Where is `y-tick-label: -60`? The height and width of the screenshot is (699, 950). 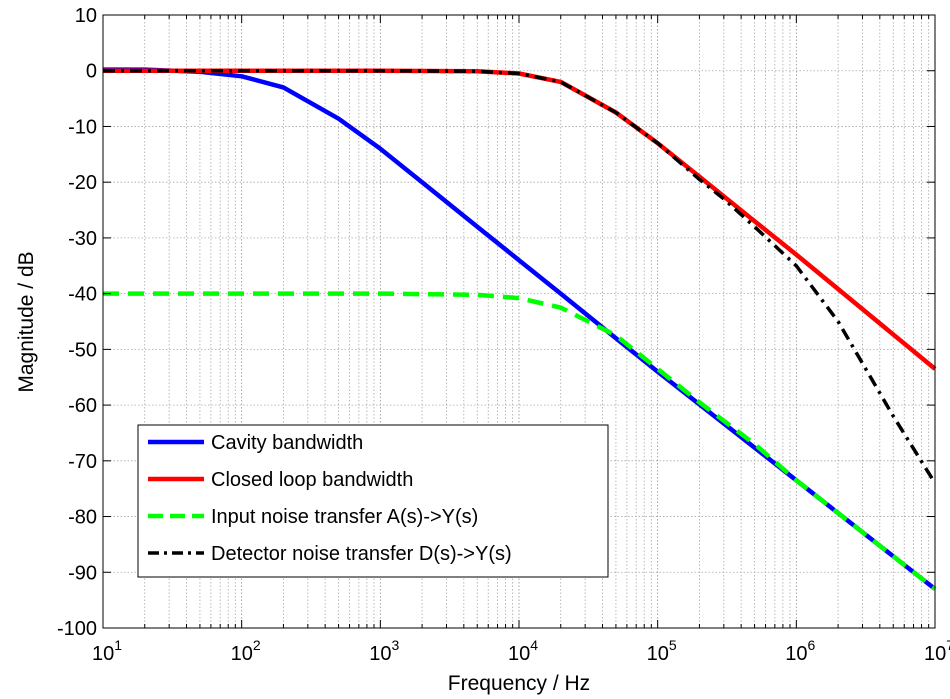 y-tick-label: -60 is located at coordinates (82, 406).